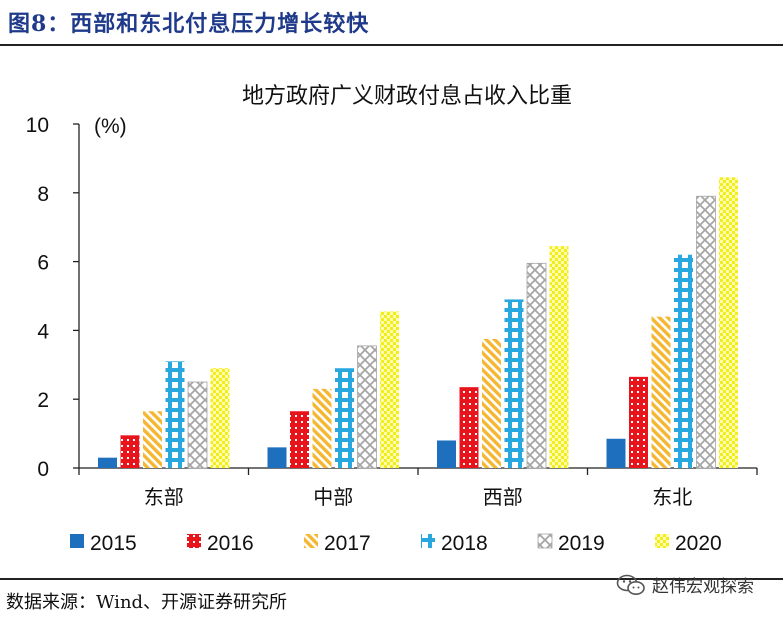 The image size is (783, 618). Describe the element at coordinates (113, 543) in the screenshot. I see `legend-label: 2015` at that location.